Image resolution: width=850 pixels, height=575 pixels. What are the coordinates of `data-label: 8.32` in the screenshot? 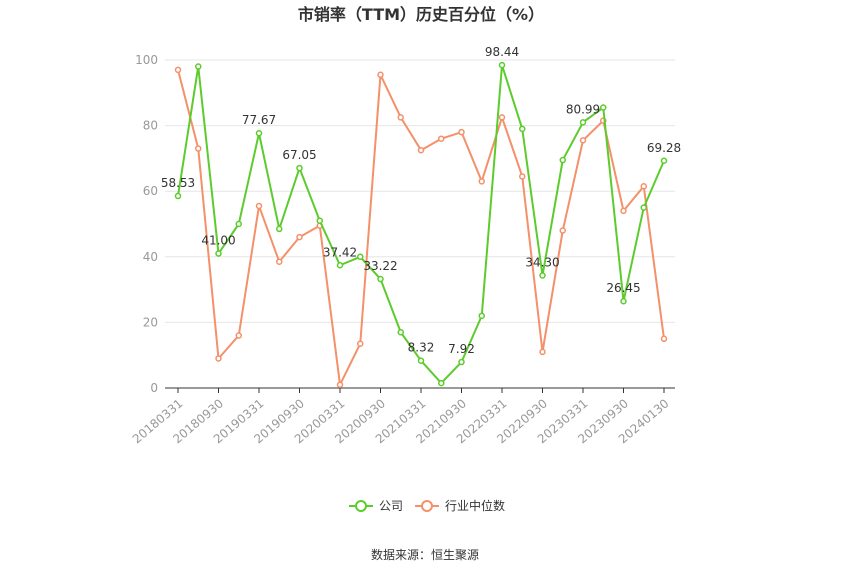 It's located at (421, 348).